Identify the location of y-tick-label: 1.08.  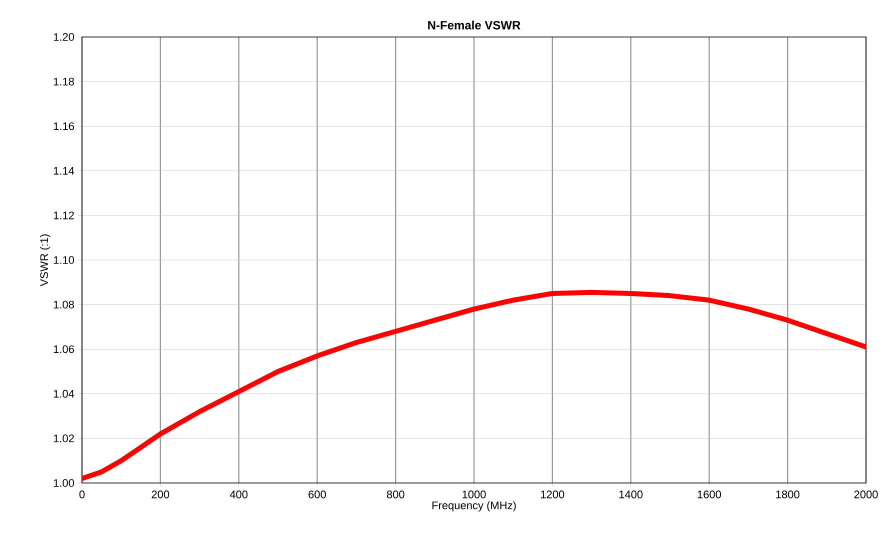
(64, 304).